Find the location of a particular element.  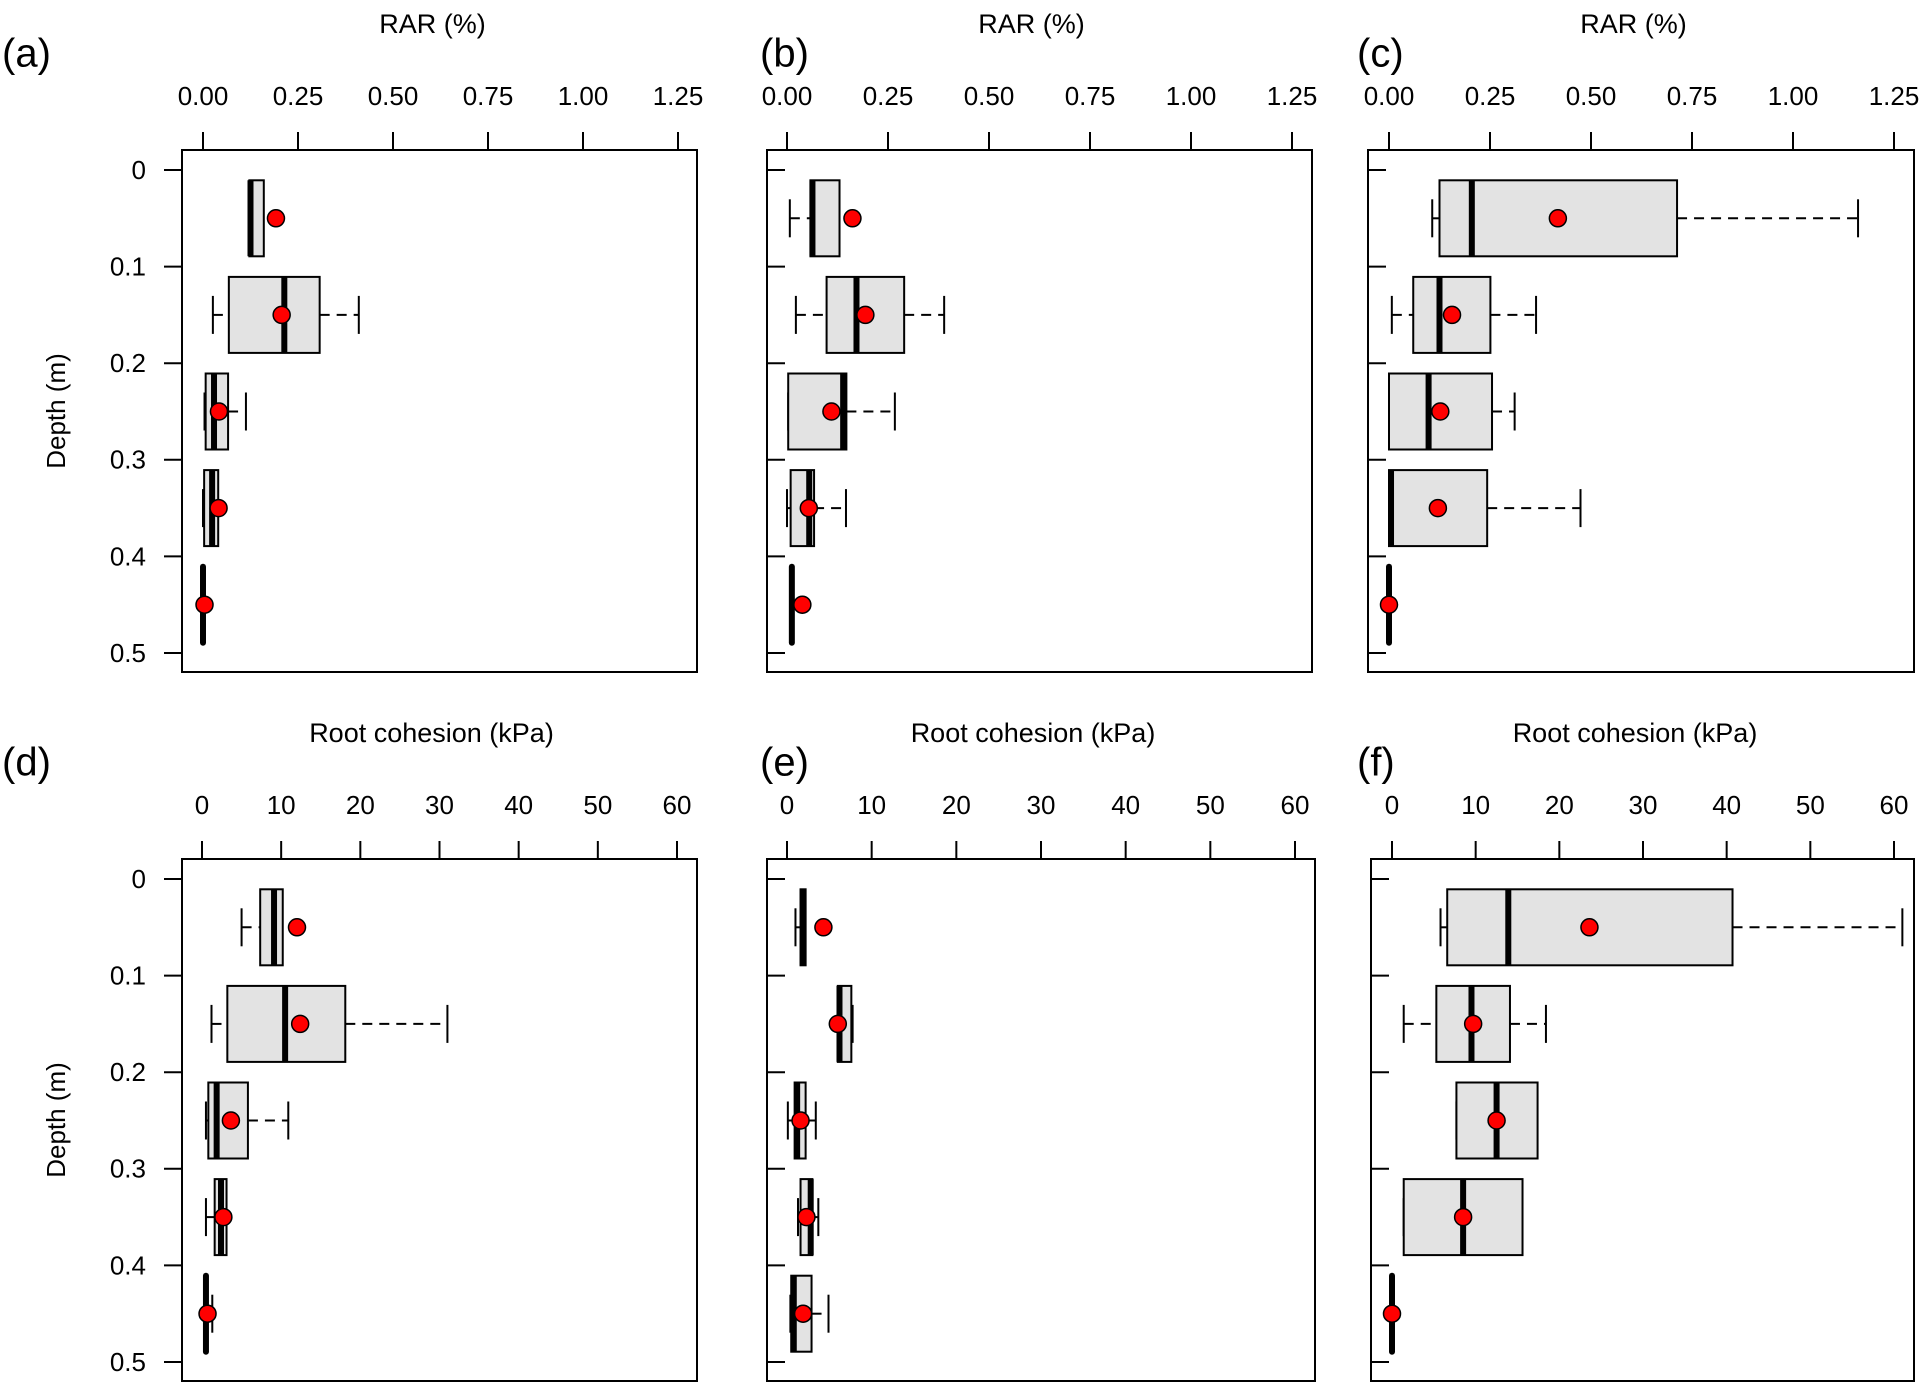

panel-label: (b) is located at coordinates (784, 54).